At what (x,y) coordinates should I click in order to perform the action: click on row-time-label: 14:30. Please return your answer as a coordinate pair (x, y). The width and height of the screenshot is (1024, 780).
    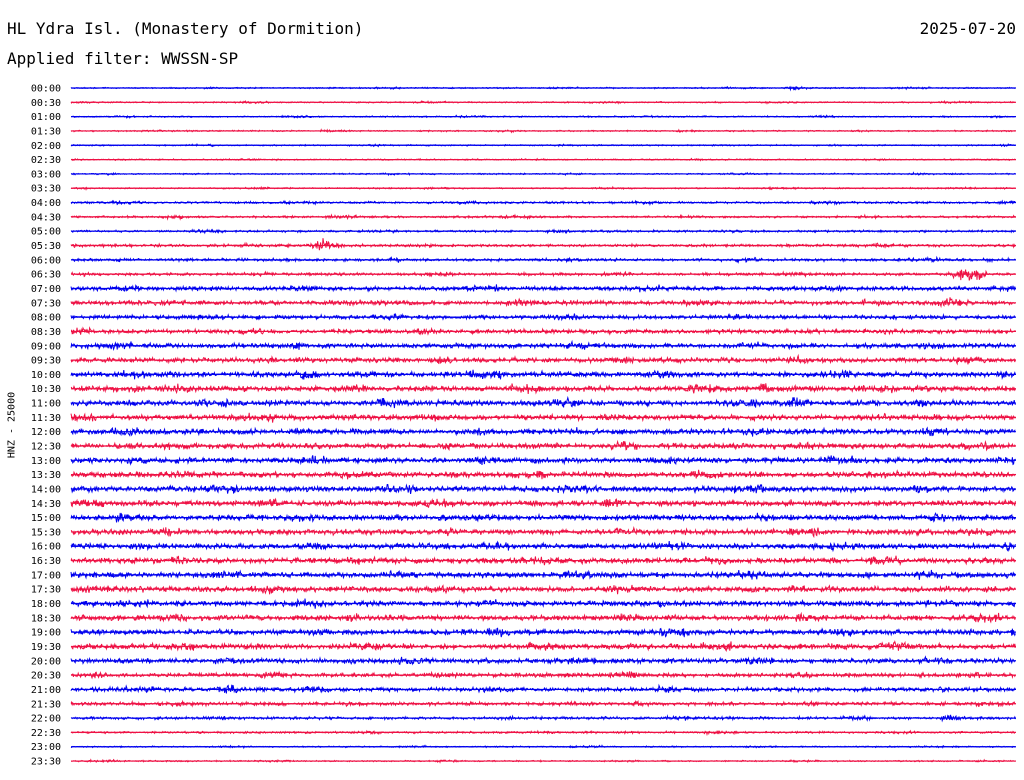
    Looking at the image, I should click on (46, 504).